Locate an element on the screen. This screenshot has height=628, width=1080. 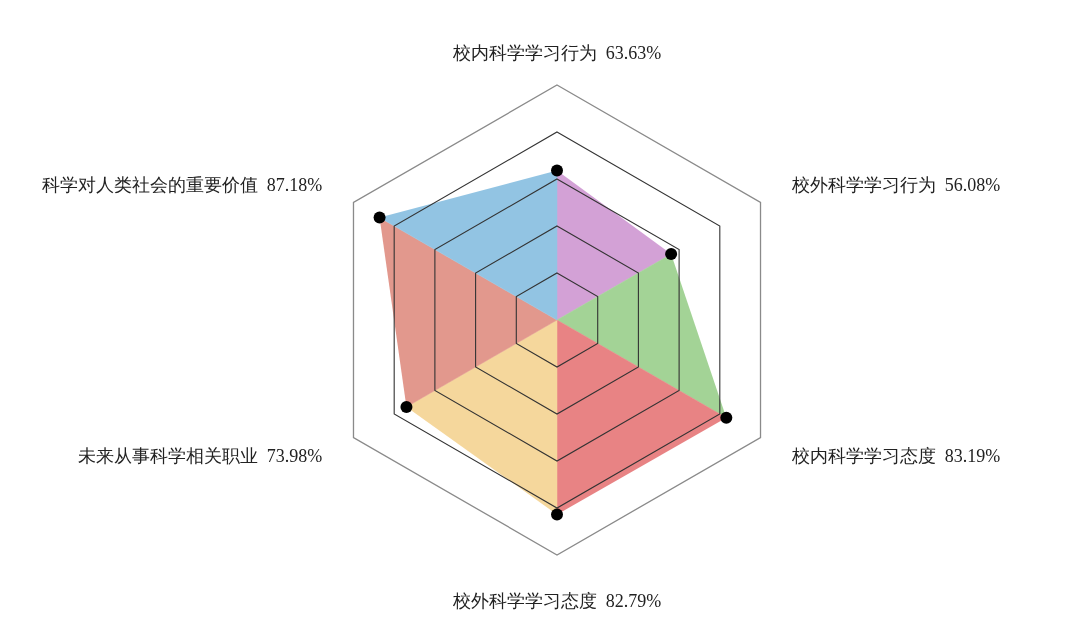
spoke-label: 校外科学学习态度 82.79% is located at coordinates (556, 601).